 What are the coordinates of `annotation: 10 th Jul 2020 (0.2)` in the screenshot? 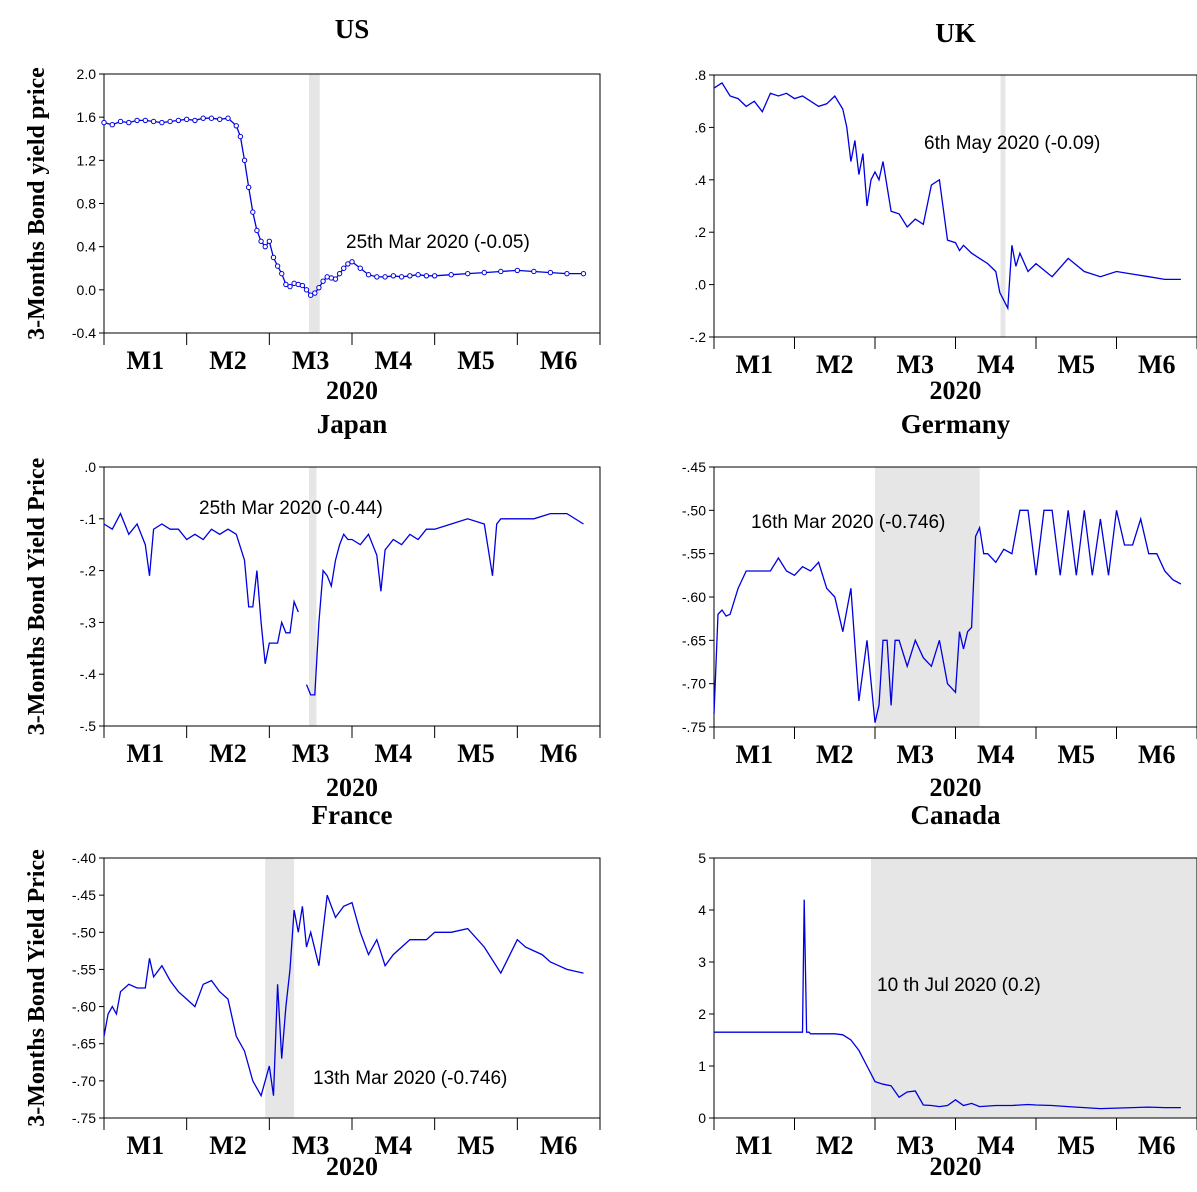 It's located at (959, 985).